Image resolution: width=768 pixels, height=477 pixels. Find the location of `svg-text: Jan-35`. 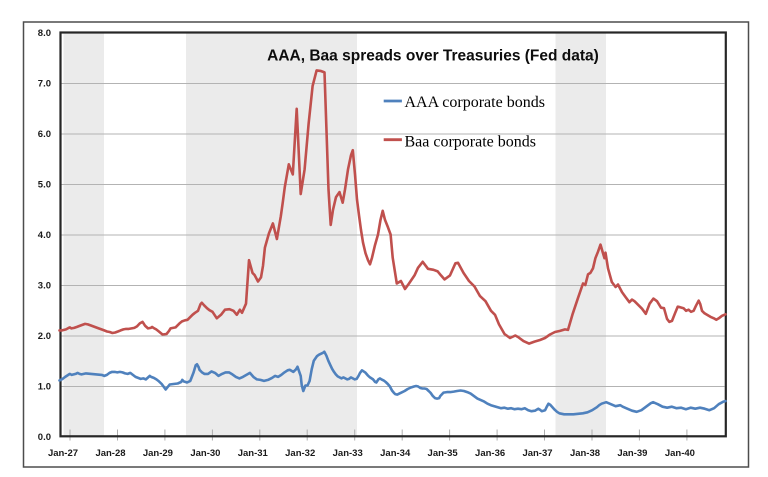

svg-text: Jan-35 is located at coordinates (443, 453).